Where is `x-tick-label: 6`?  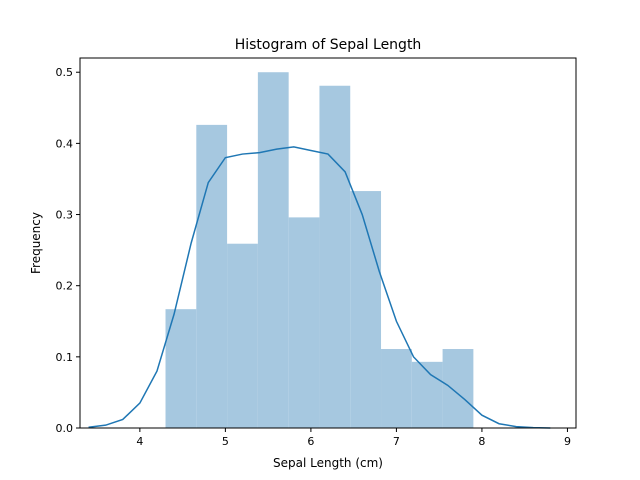
x-tick-label: 6 is located at coordinates (310, 441).